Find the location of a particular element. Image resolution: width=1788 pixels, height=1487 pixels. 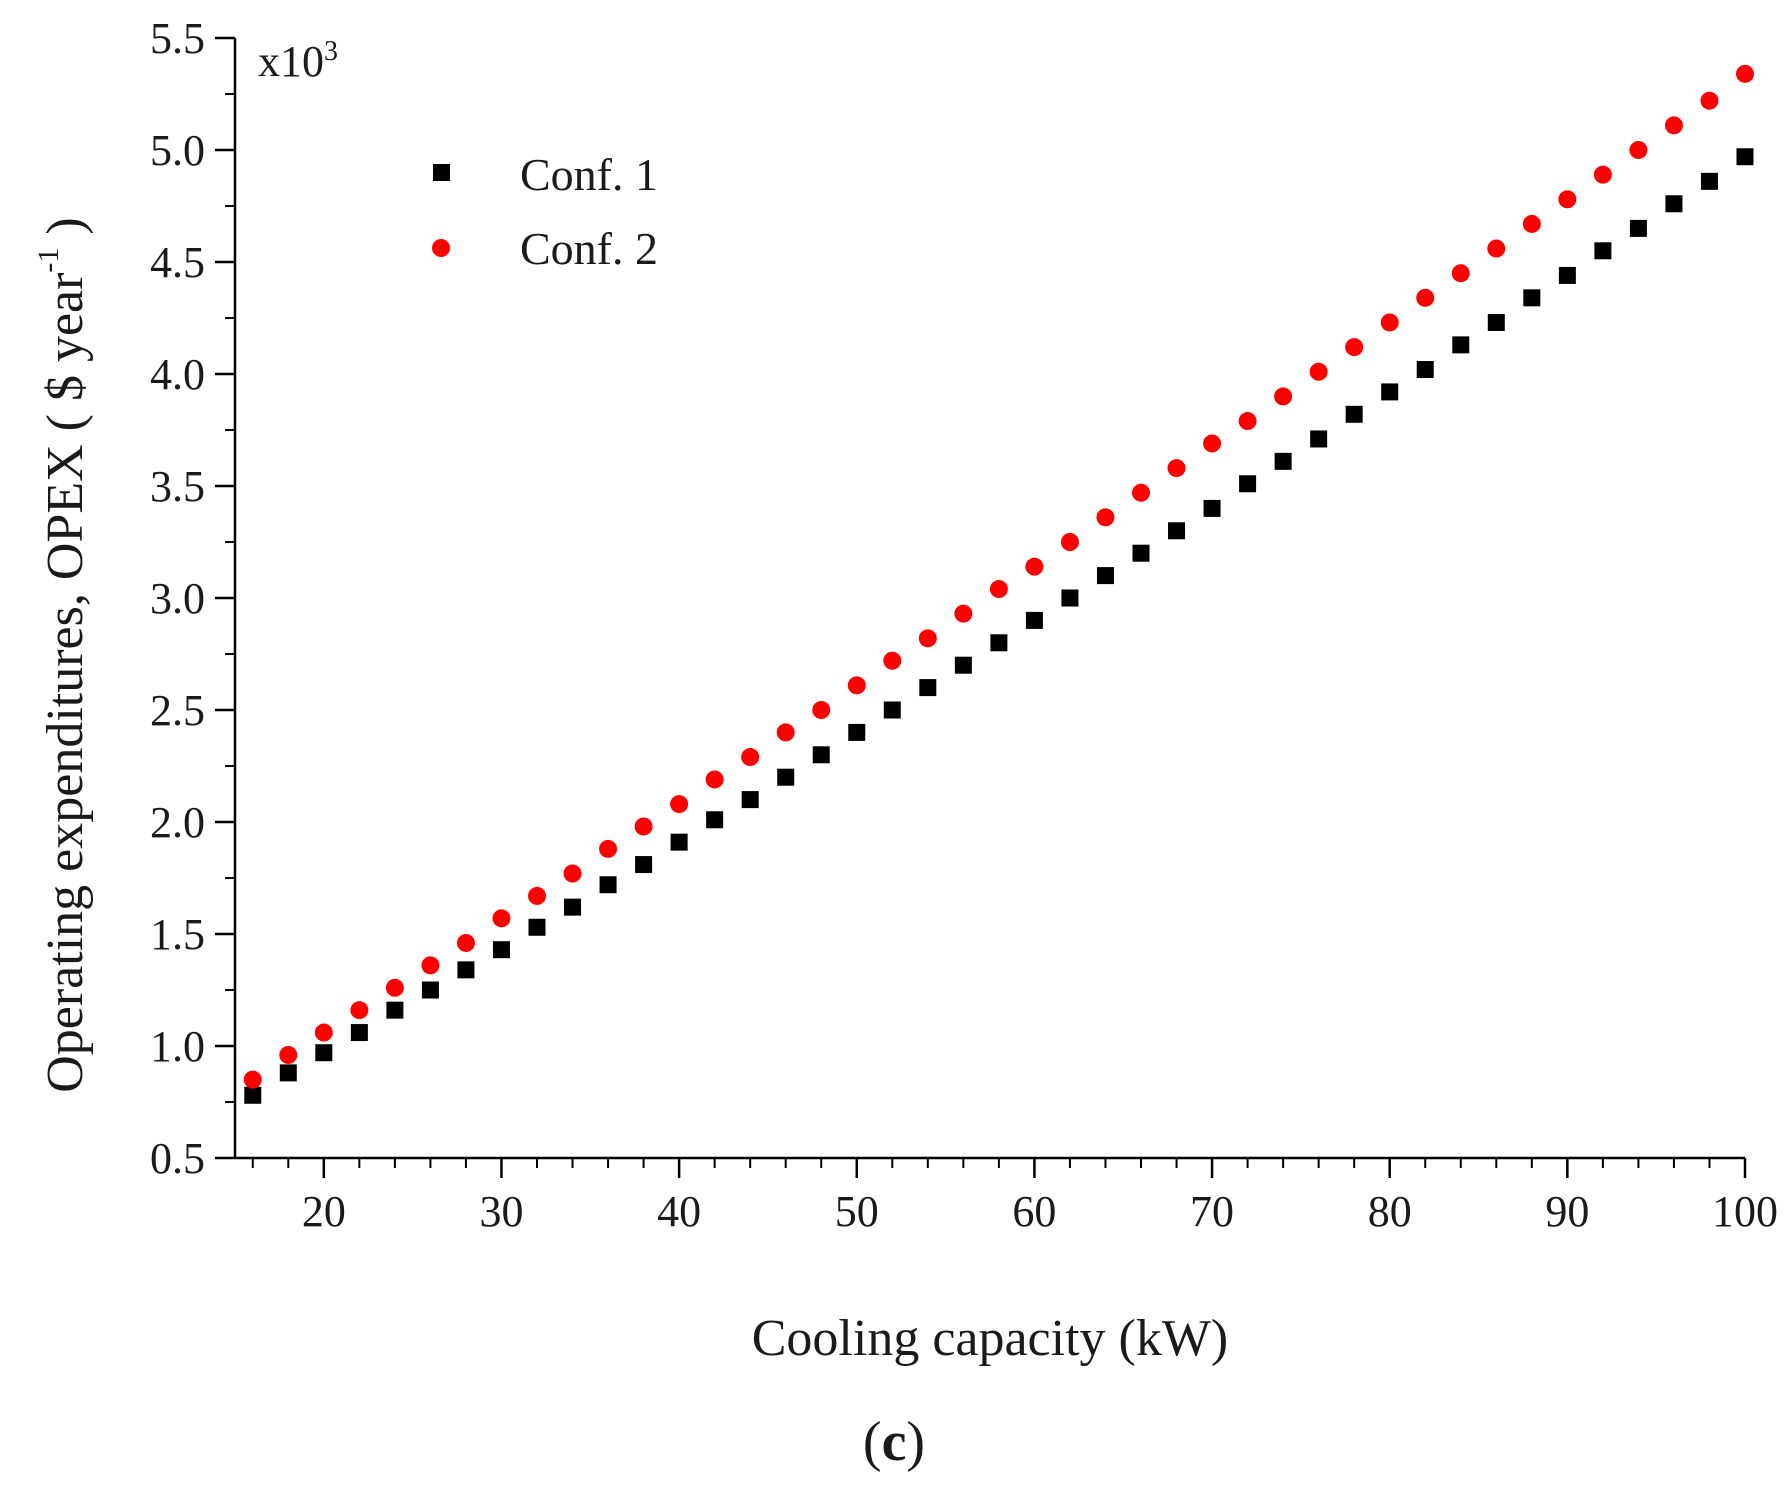

legend-label-conf-2: Conf. 2 is located at coordinates (589, 248).